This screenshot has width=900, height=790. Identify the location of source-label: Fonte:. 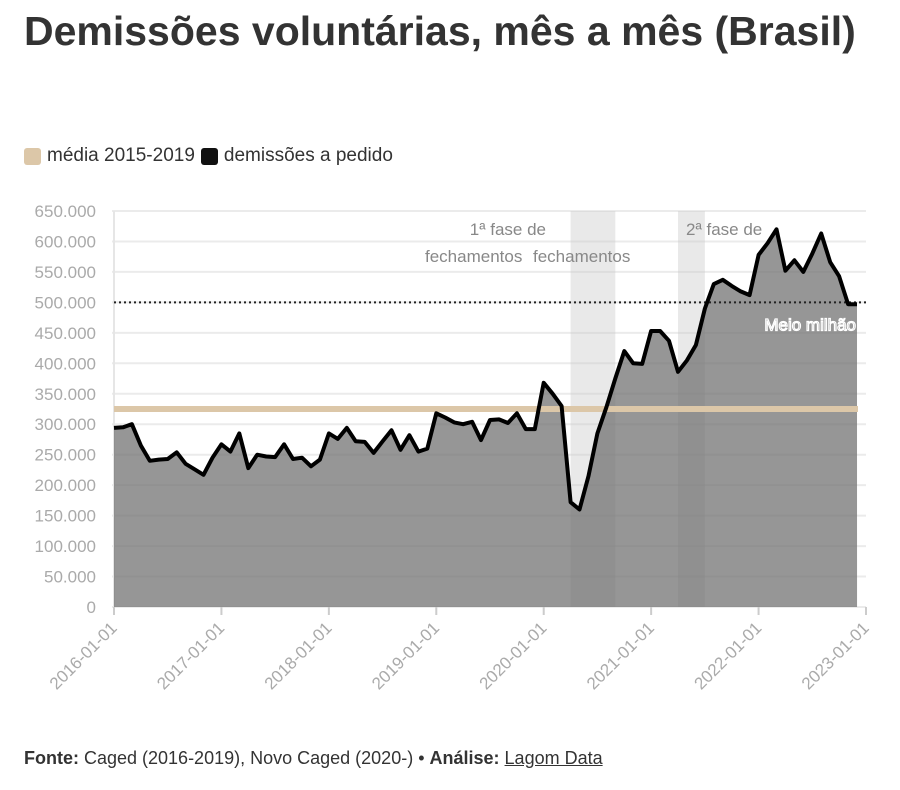
(51, 758).